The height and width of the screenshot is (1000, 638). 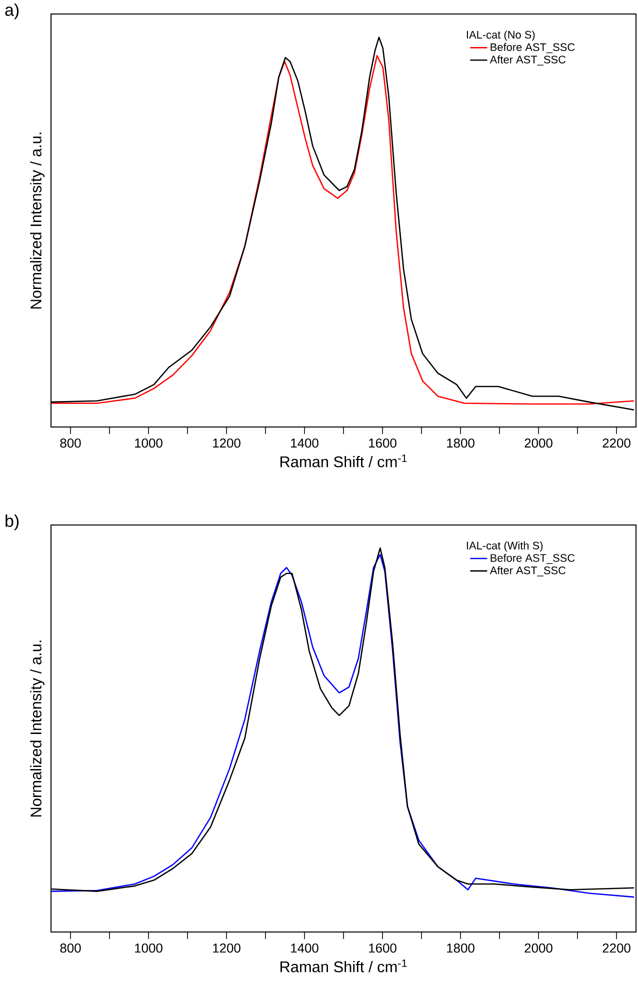 I want to click on legend-title: IAL-cat (No S), so click(x=500, y=35).